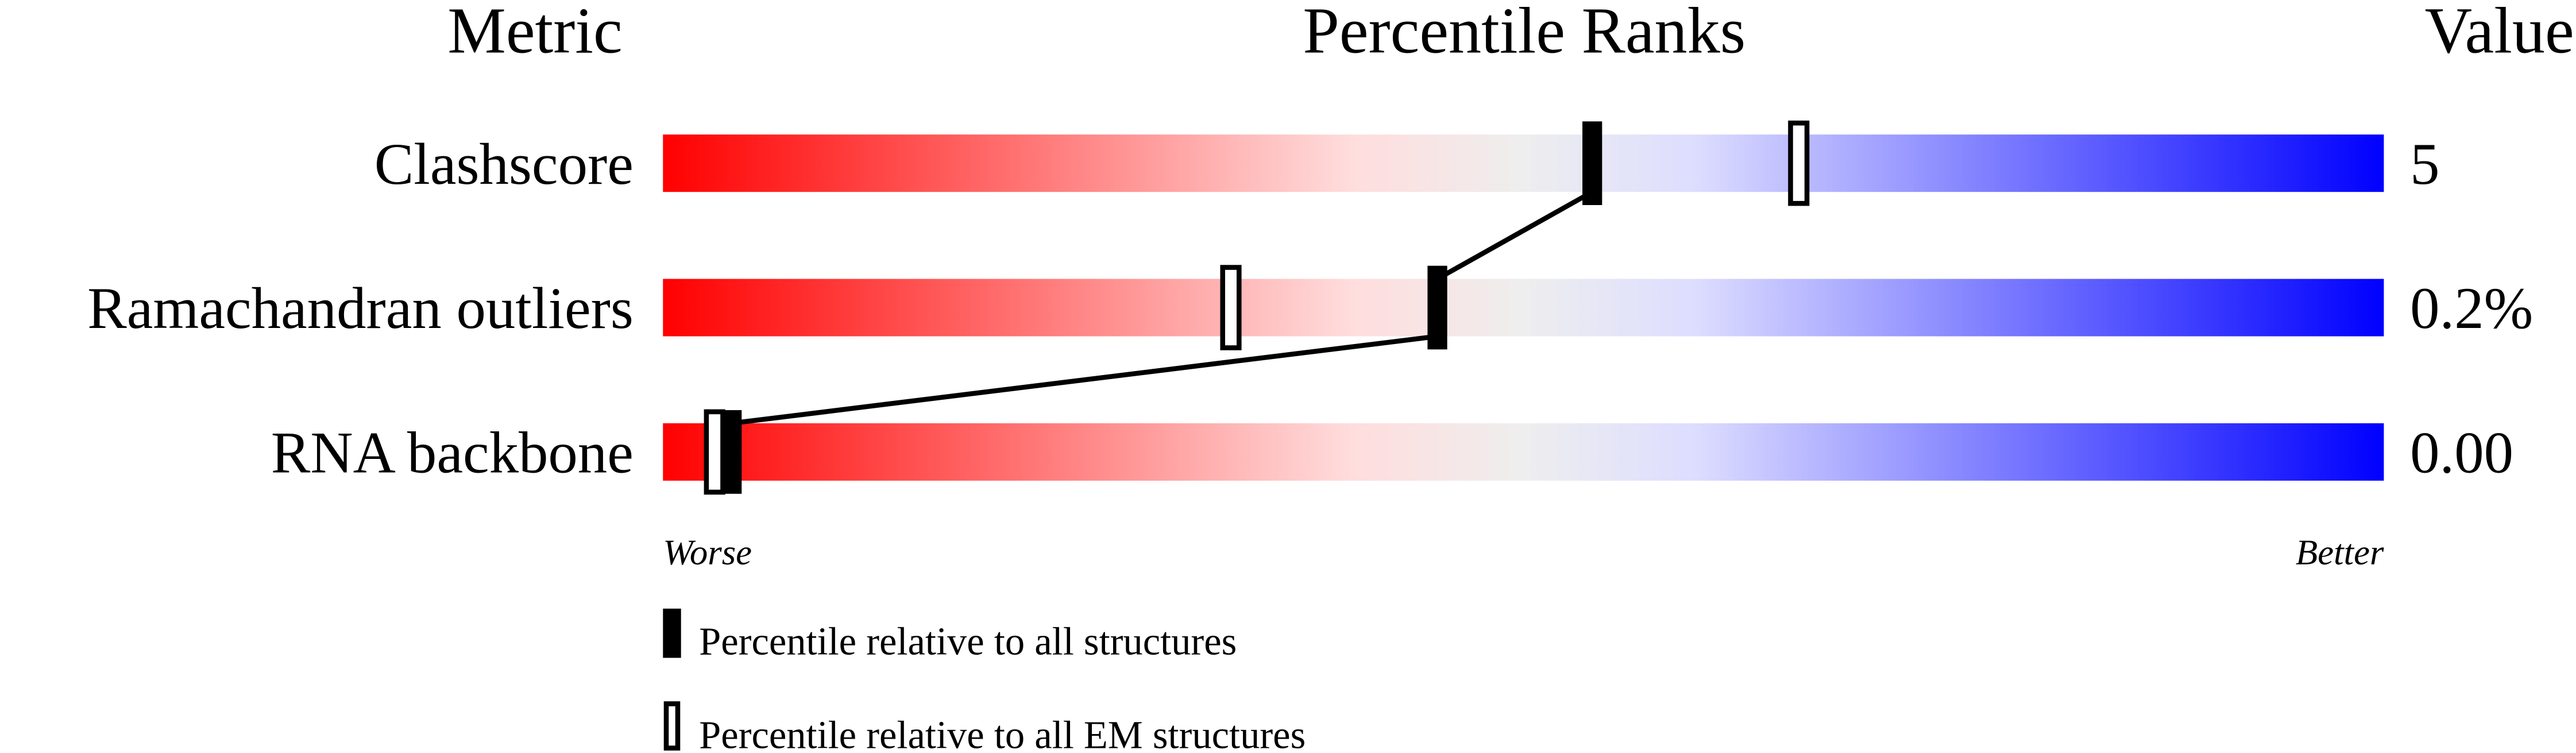 This screenshot has width=2576, height=753. What do you see at coordinates (1524, 34) in the screenshot?
I see `header-percentile-ranks: Percentile Ranks` at bounding box center [1524, 34].